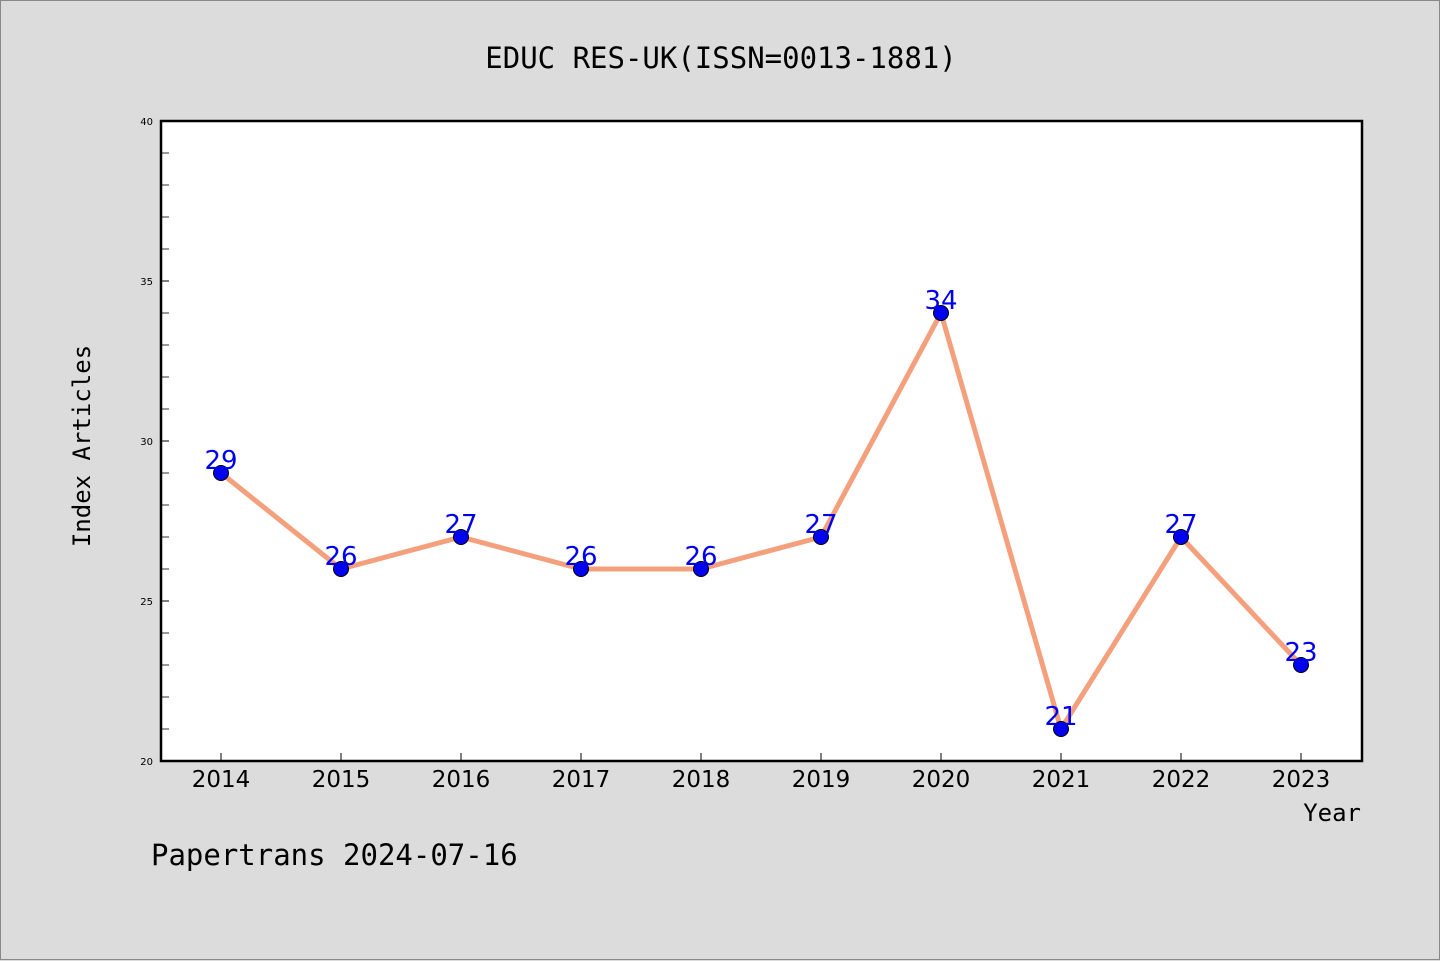 Image resolution: width=1440 pixels, height=961 pixels. What do you see at coordinates (940, 301) in the screenshot?
I see `data-label: 34` at bounding box center [940, 301].